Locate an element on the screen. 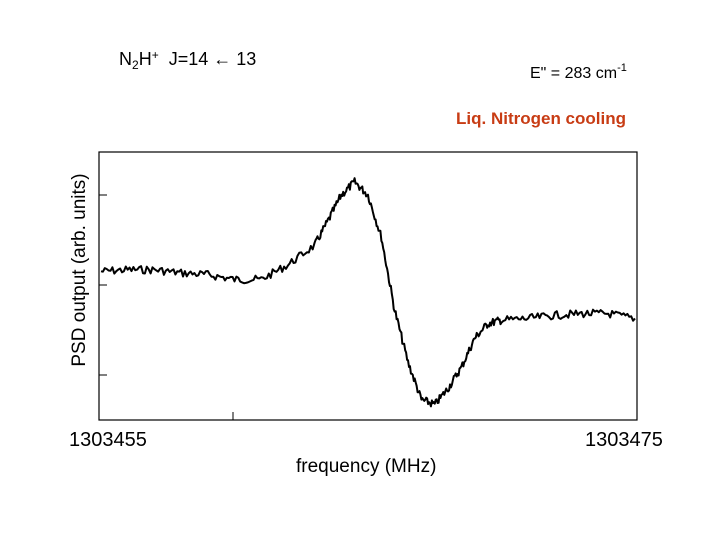 The width and height of the screenshot is (720, 540). x-tick-label-min: 1303455 is located at coordinates (108, 440).